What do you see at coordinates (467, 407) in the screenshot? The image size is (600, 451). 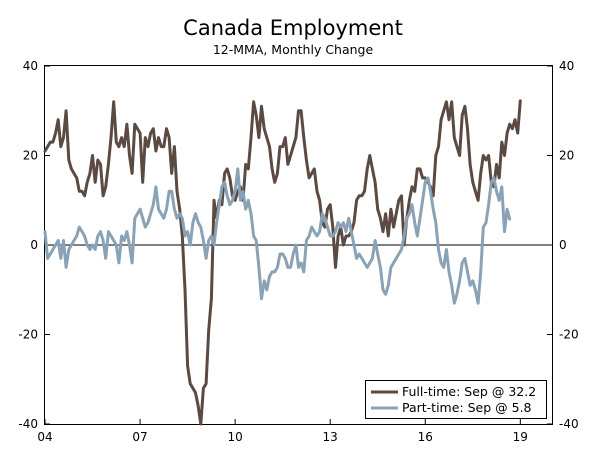 I see `legend-label-part-time: Part-time: Sep @ 5.8` at bounding box center [467, 407].